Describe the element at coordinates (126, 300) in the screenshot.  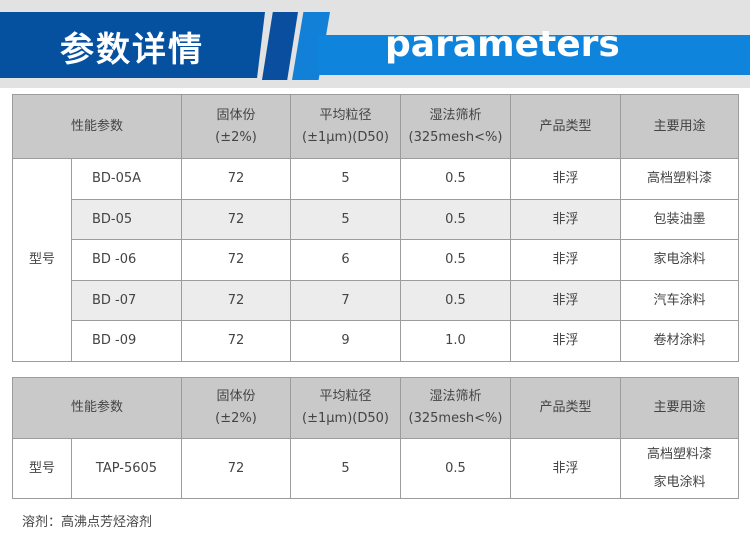
I see `cell-model: BD -07` at that location.